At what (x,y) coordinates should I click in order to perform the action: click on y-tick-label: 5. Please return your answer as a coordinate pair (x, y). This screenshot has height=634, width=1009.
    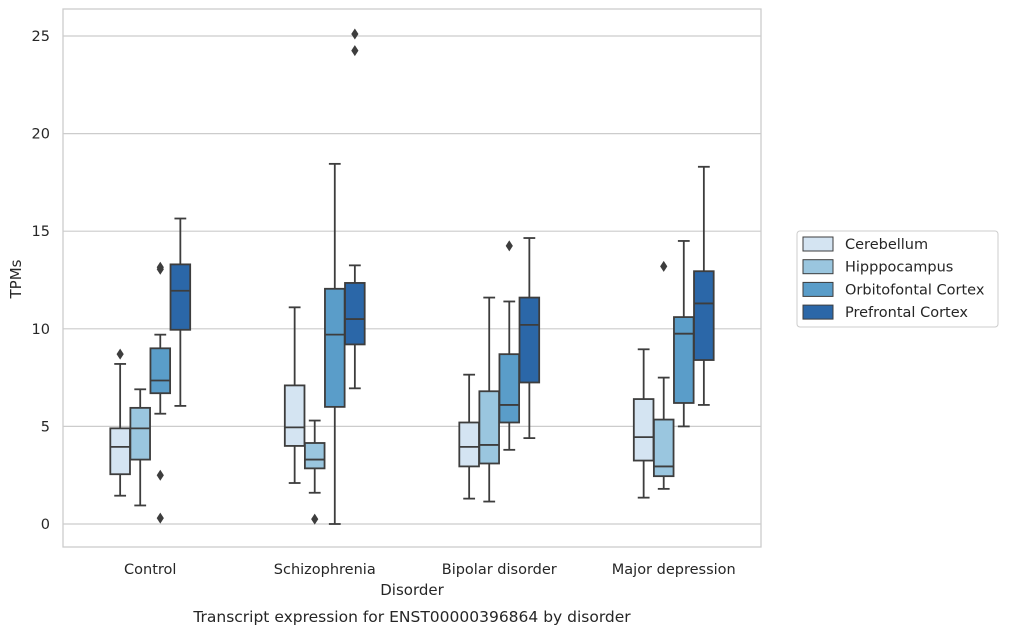
    Looking at the image, I should click on (45, 427).